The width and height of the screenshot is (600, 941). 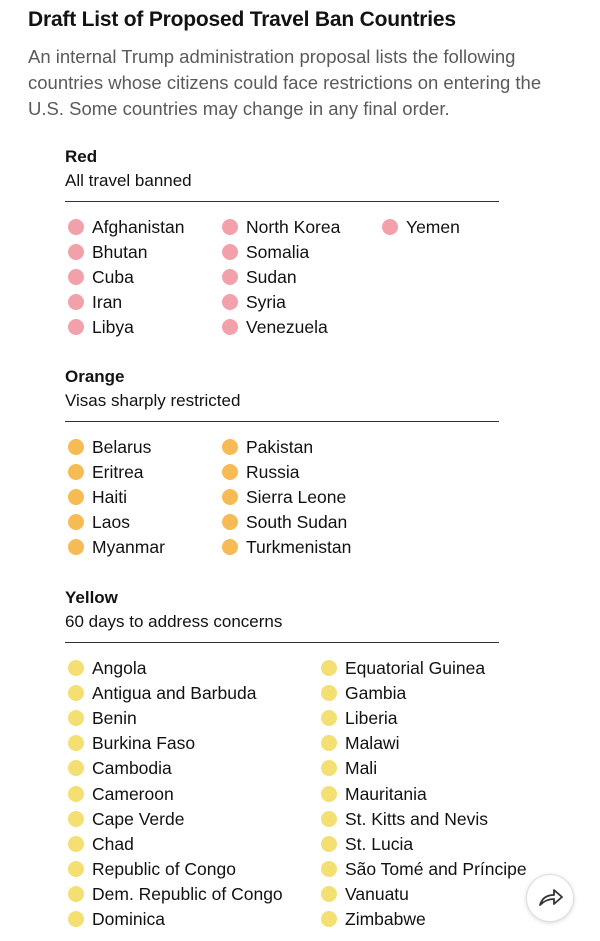 What do you see at coordinates (415, 668) in the screenshot?
I see `country: Equatorial Guinea` at bounding box center [415, 668].